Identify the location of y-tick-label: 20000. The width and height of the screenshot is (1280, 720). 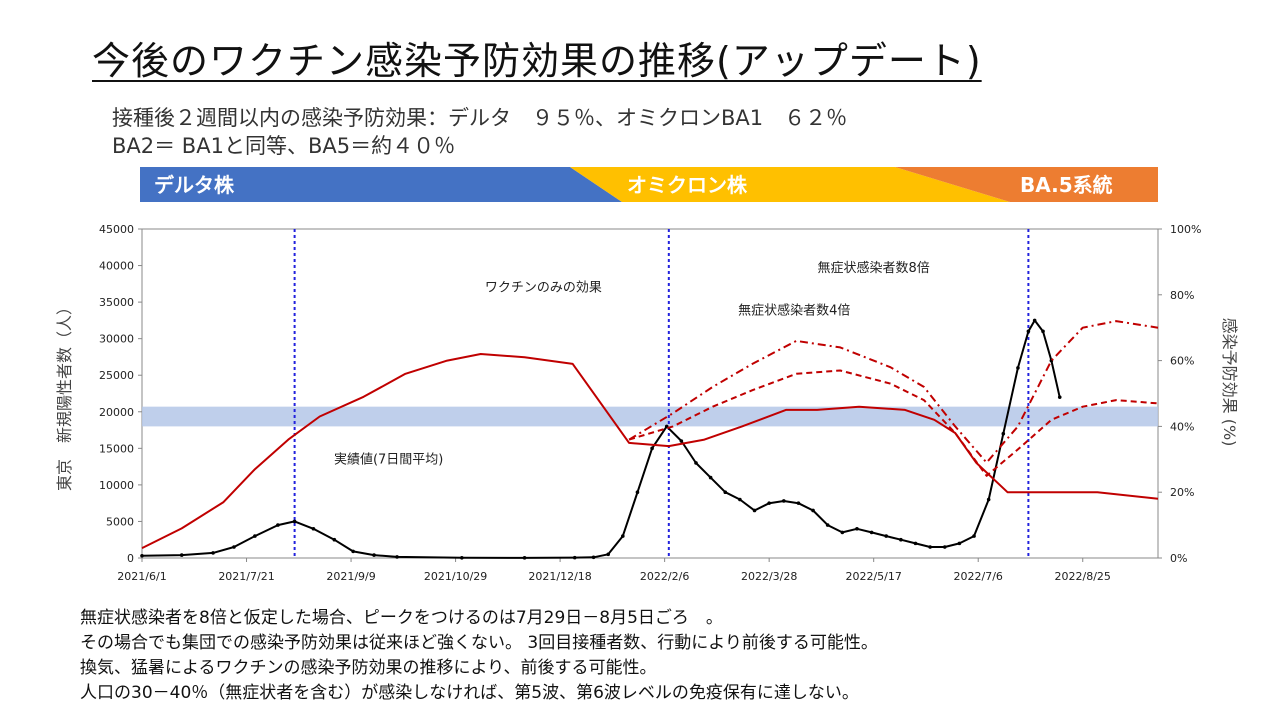
(116, 412).